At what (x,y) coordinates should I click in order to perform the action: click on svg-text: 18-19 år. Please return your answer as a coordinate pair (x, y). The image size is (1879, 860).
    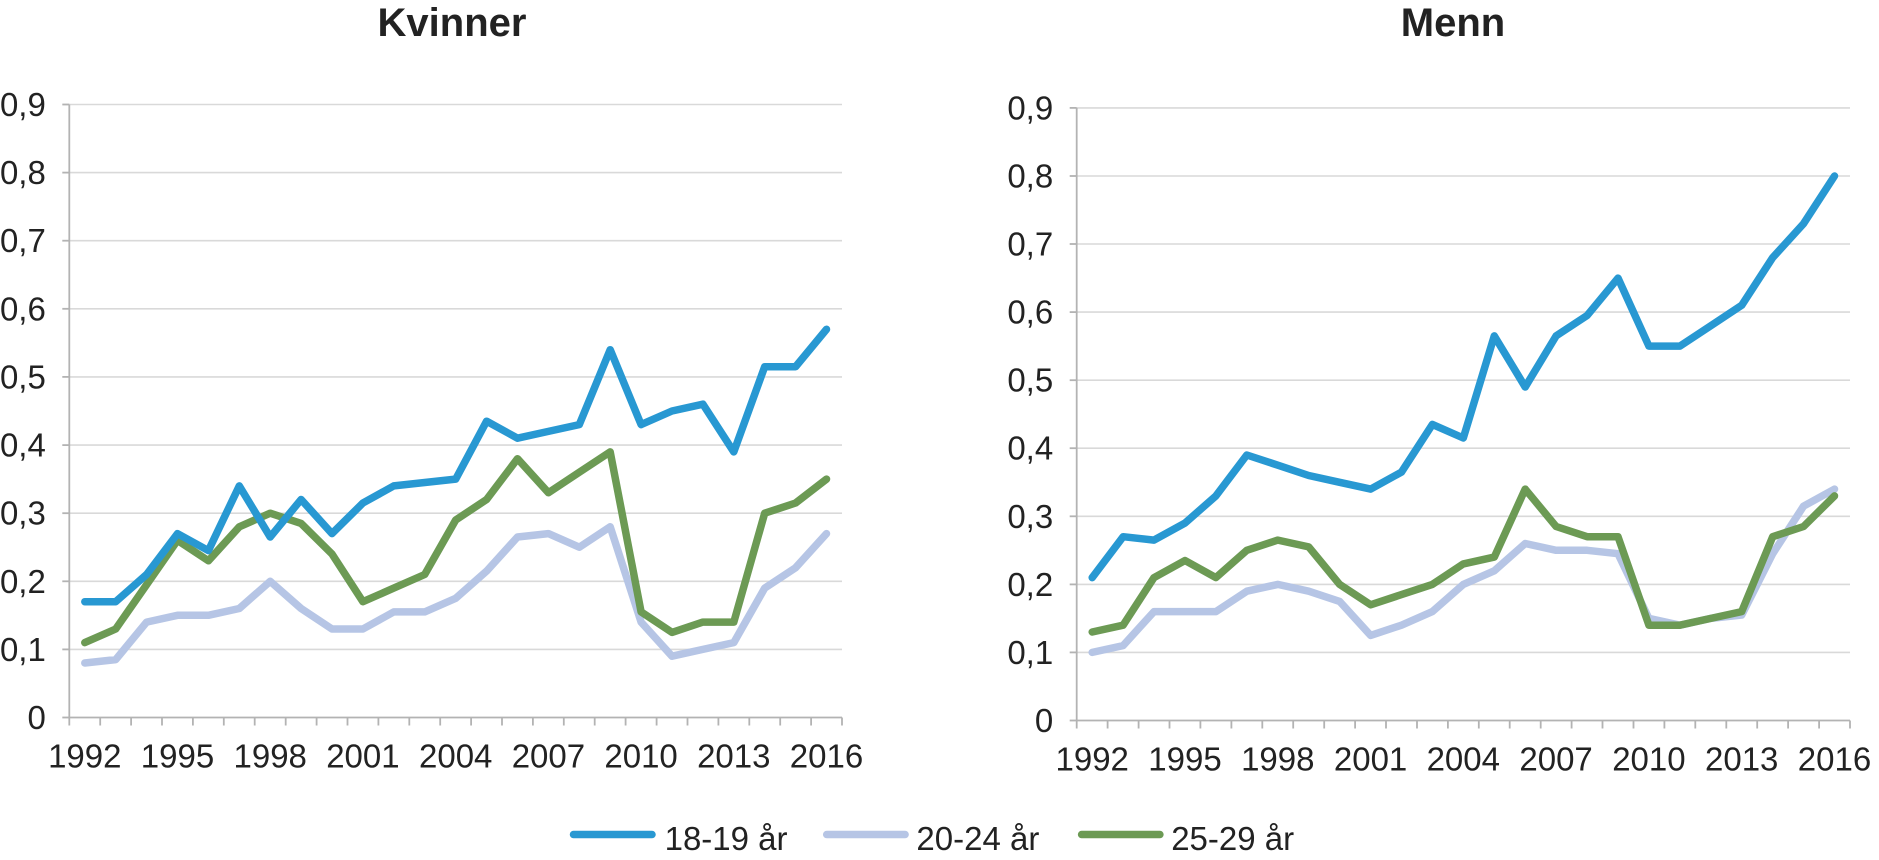
    Looking at the image, I should click on (726, 838).